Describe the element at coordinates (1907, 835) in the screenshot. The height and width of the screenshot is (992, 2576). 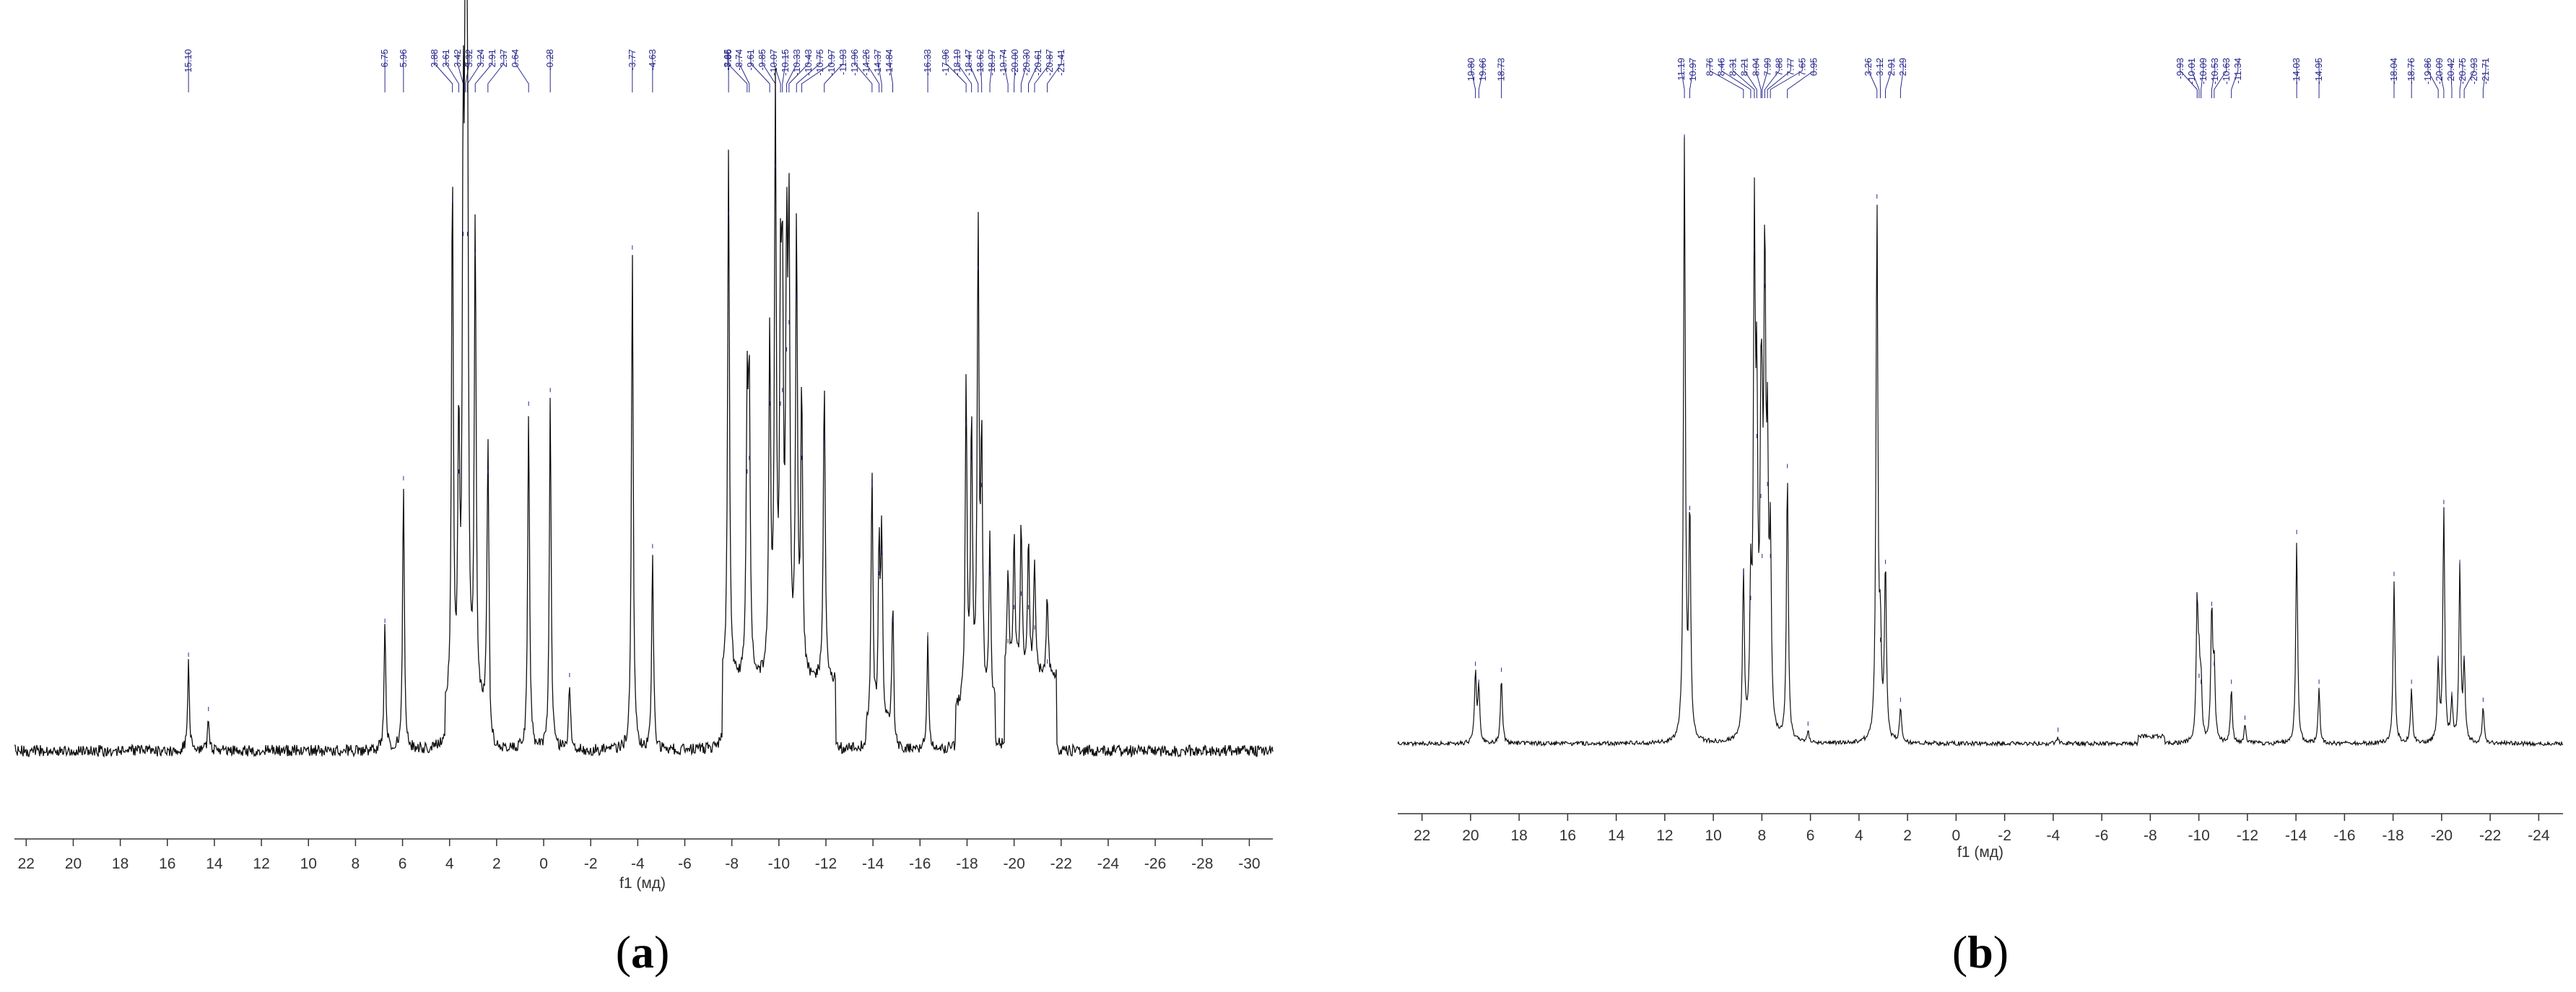
I see `x-tick-label: 2` at that location.